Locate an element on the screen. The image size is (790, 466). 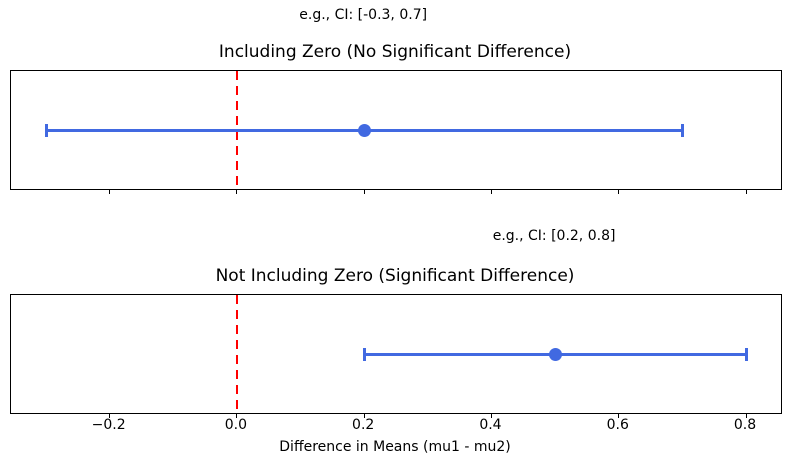
x-tick-label: 0.2 is located at coordinates (363, 425).